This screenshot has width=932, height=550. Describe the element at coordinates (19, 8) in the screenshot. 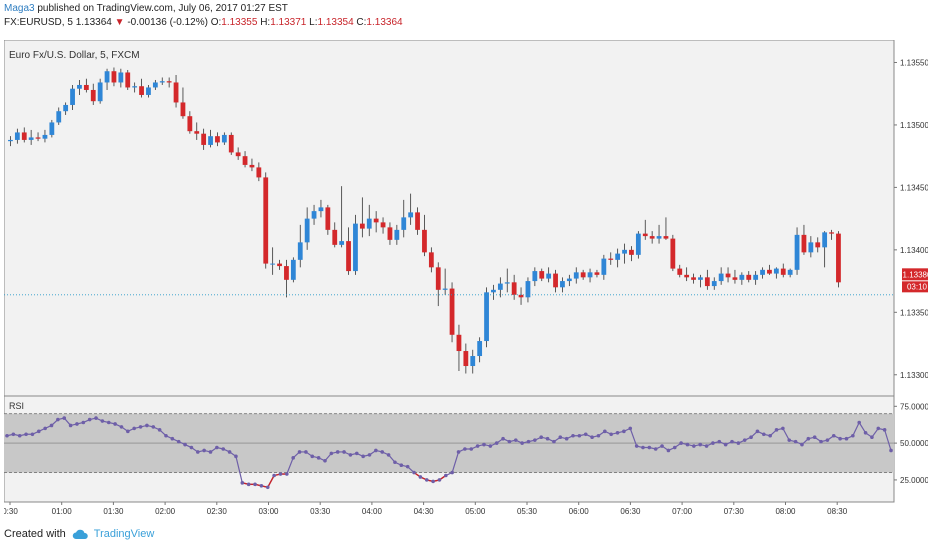

I see `author-link: Maga3` at that location.